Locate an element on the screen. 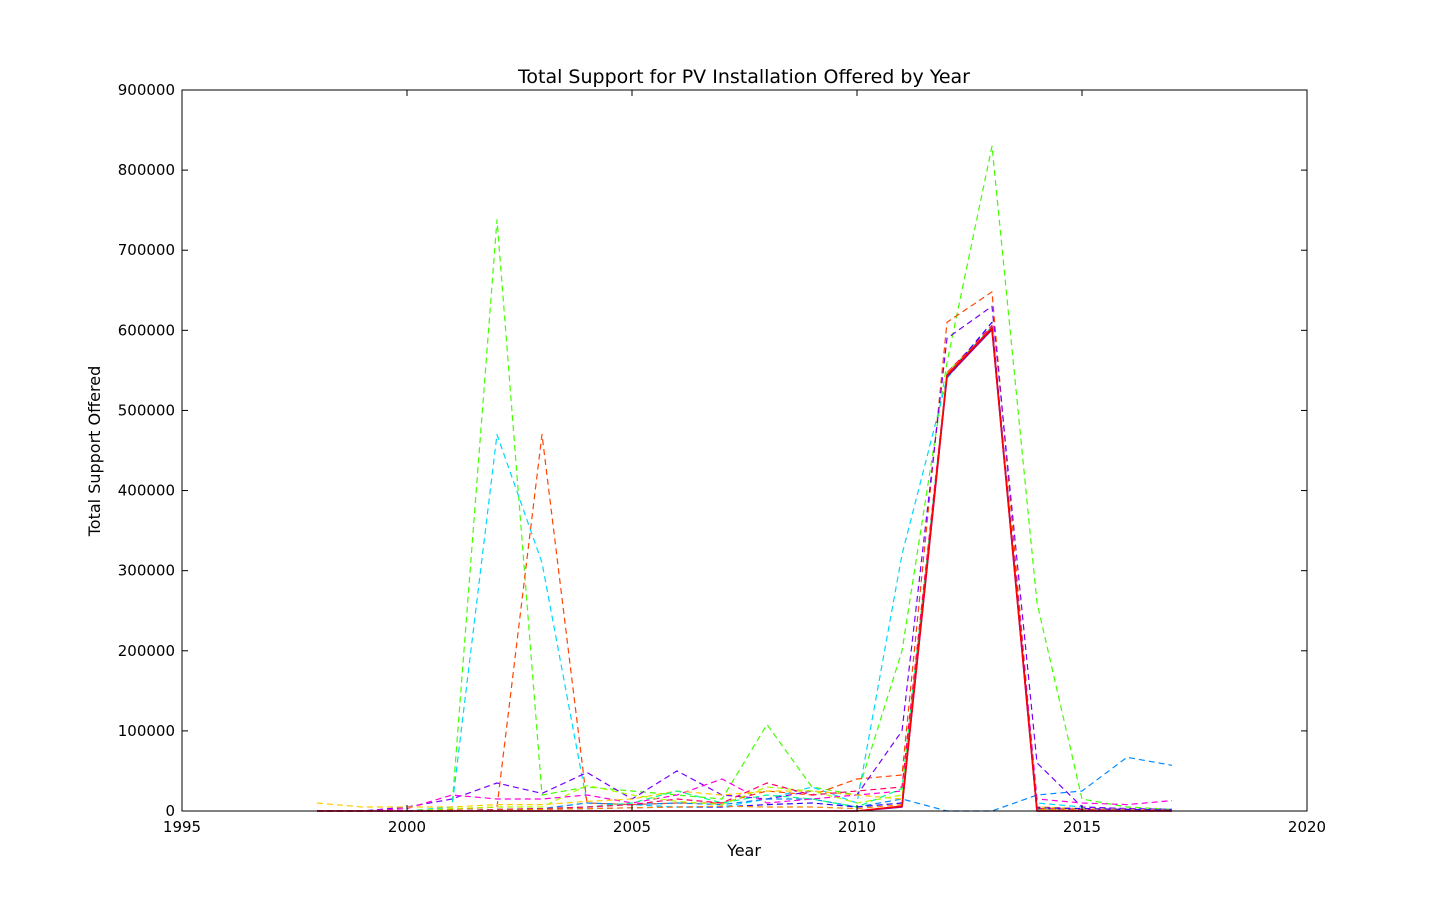 The image size is (1452, 906). y-tick-label: 0 is located at coordinates (170, 811).